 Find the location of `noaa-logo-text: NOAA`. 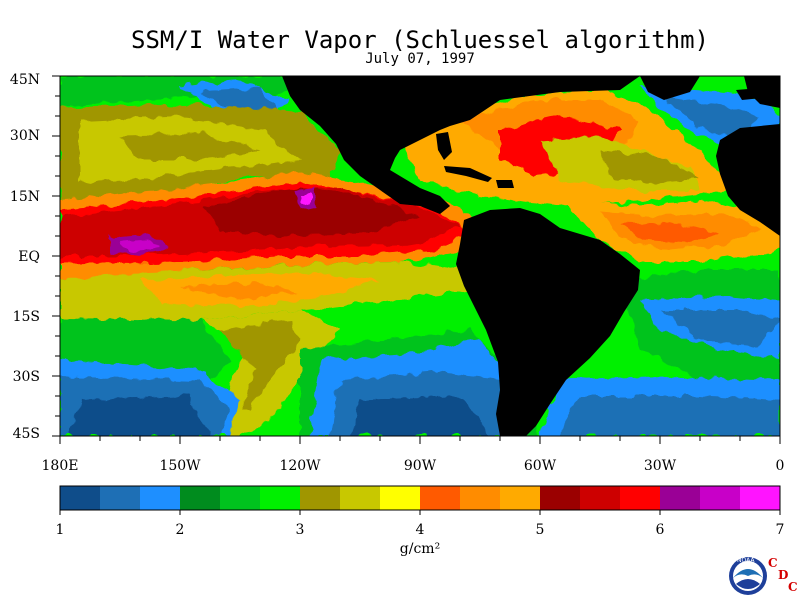

noaa-logo-text: NOAA is located at coordinates (746, 560).